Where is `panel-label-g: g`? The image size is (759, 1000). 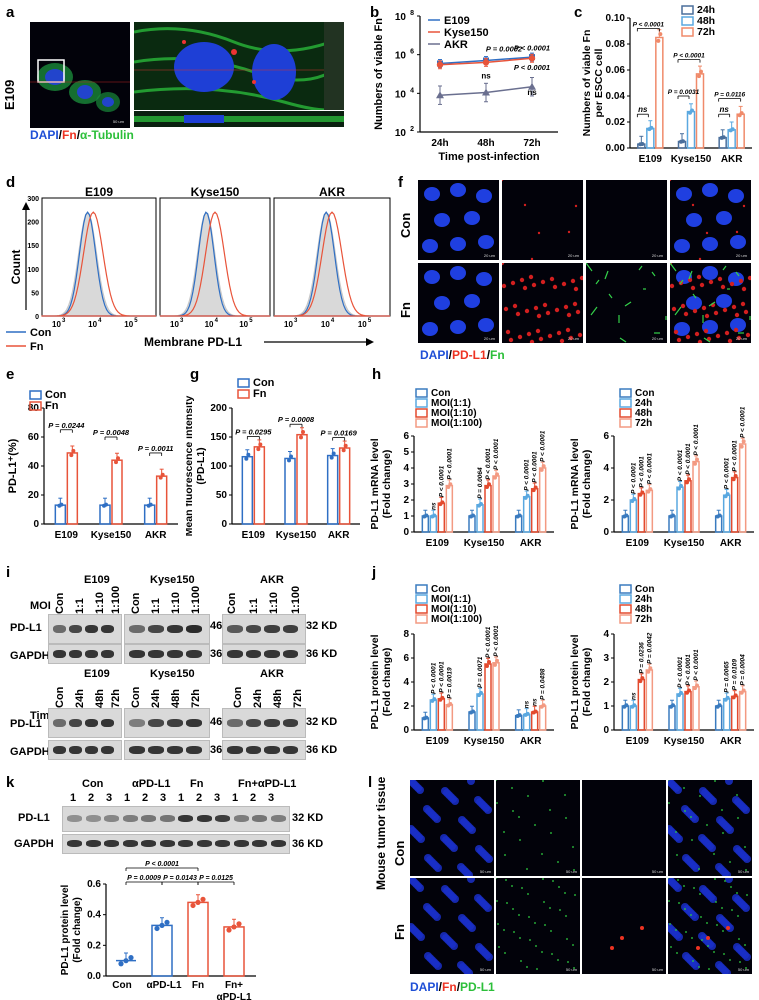
panel-label-g: g is located at coordinates (195, 374).